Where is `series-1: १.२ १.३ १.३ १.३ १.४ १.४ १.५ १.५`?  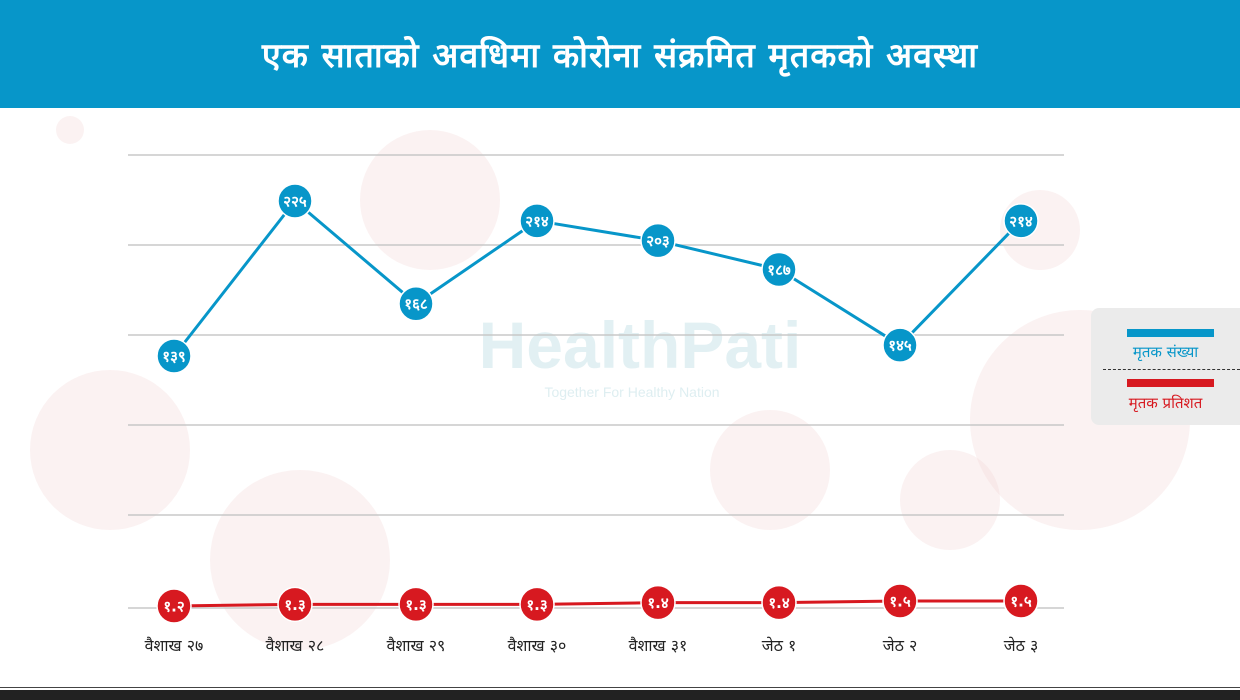
series-1: १.२ १.३ १.३ १.३ १.४ १.४ १.५ १.५ is located at coordinates (597, 603).